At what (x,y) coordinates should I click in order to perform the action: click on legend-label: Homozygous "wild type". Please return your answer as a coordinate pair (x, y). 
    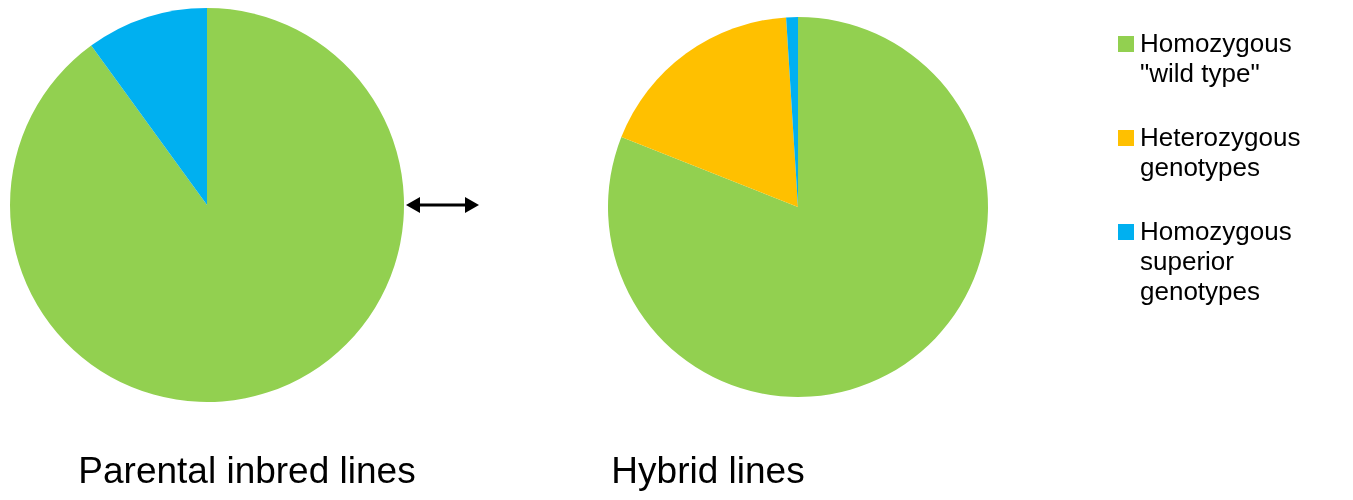
    Looking at the image, I should click on (1216, 58).